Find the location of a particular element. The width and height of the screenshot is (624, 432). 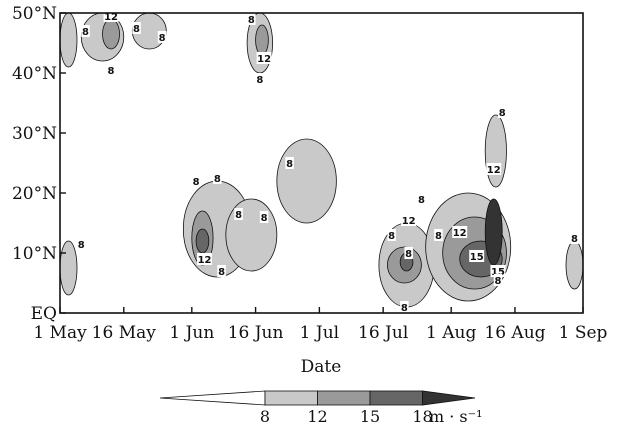

contour-label-18: 8 is located at coordinates (391, 236).